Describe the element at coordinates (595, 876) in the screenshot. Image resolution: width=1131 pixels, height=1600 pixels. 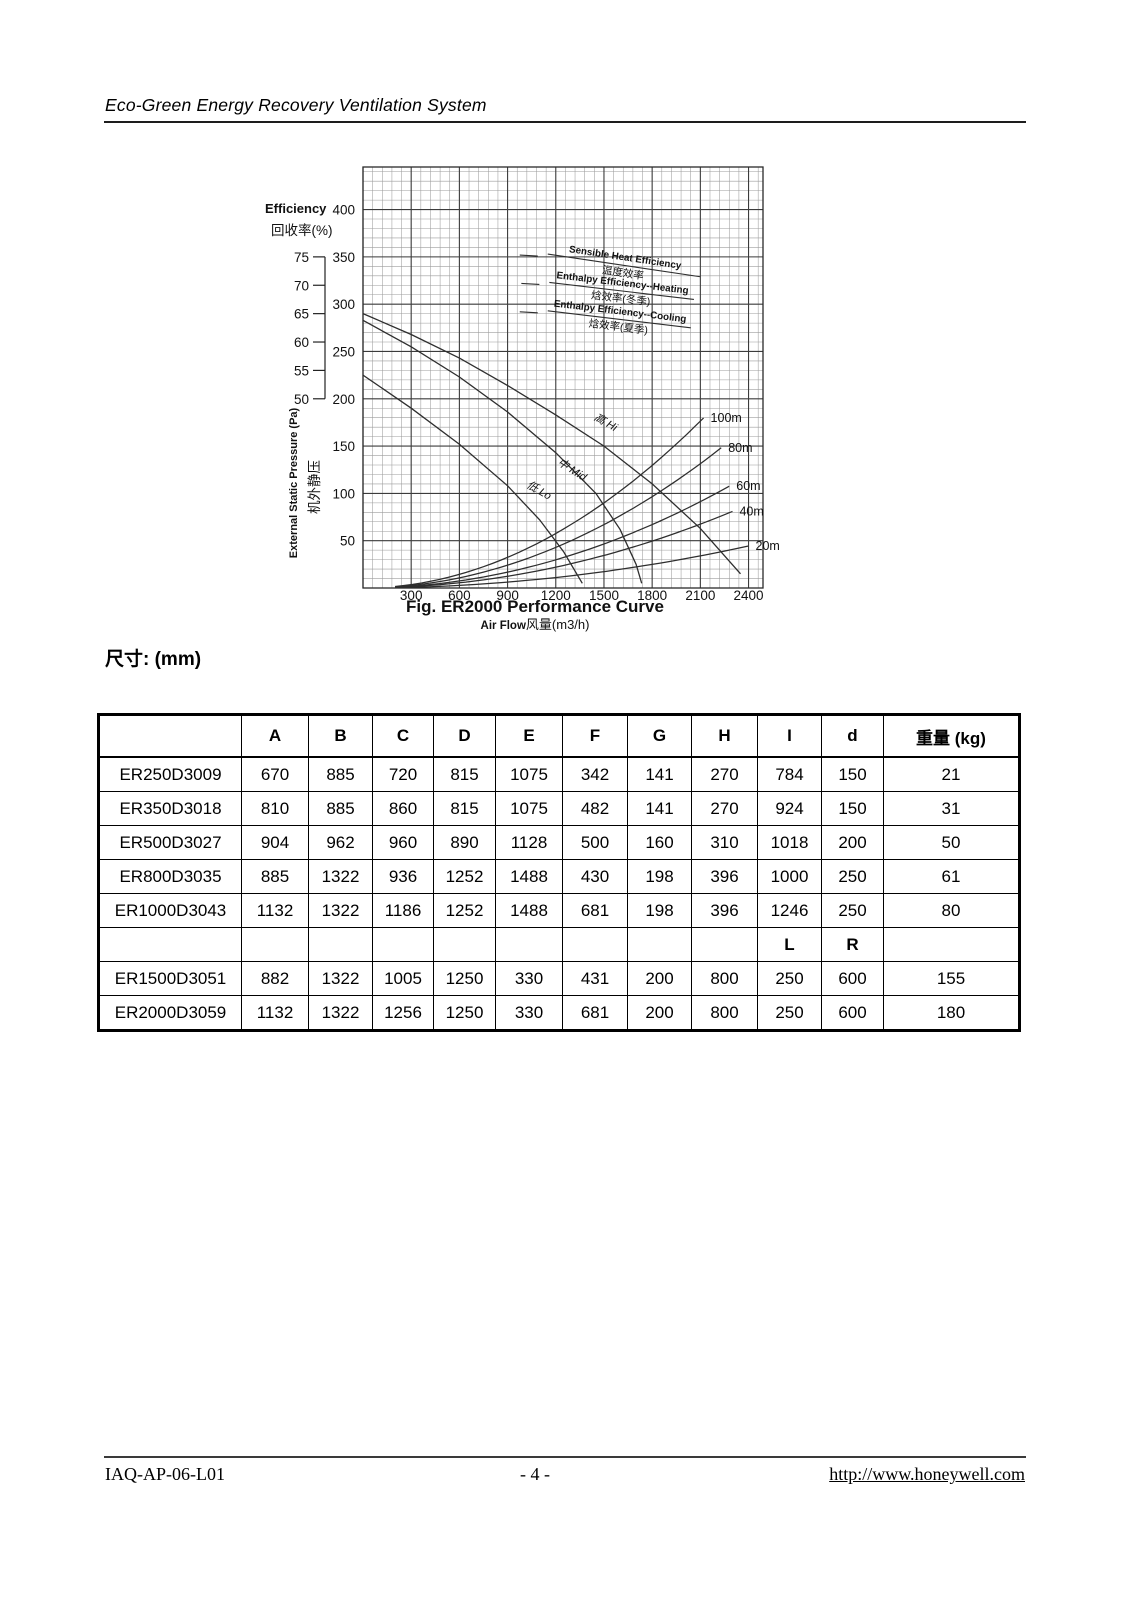
I see `value-cell: 430` at that location.